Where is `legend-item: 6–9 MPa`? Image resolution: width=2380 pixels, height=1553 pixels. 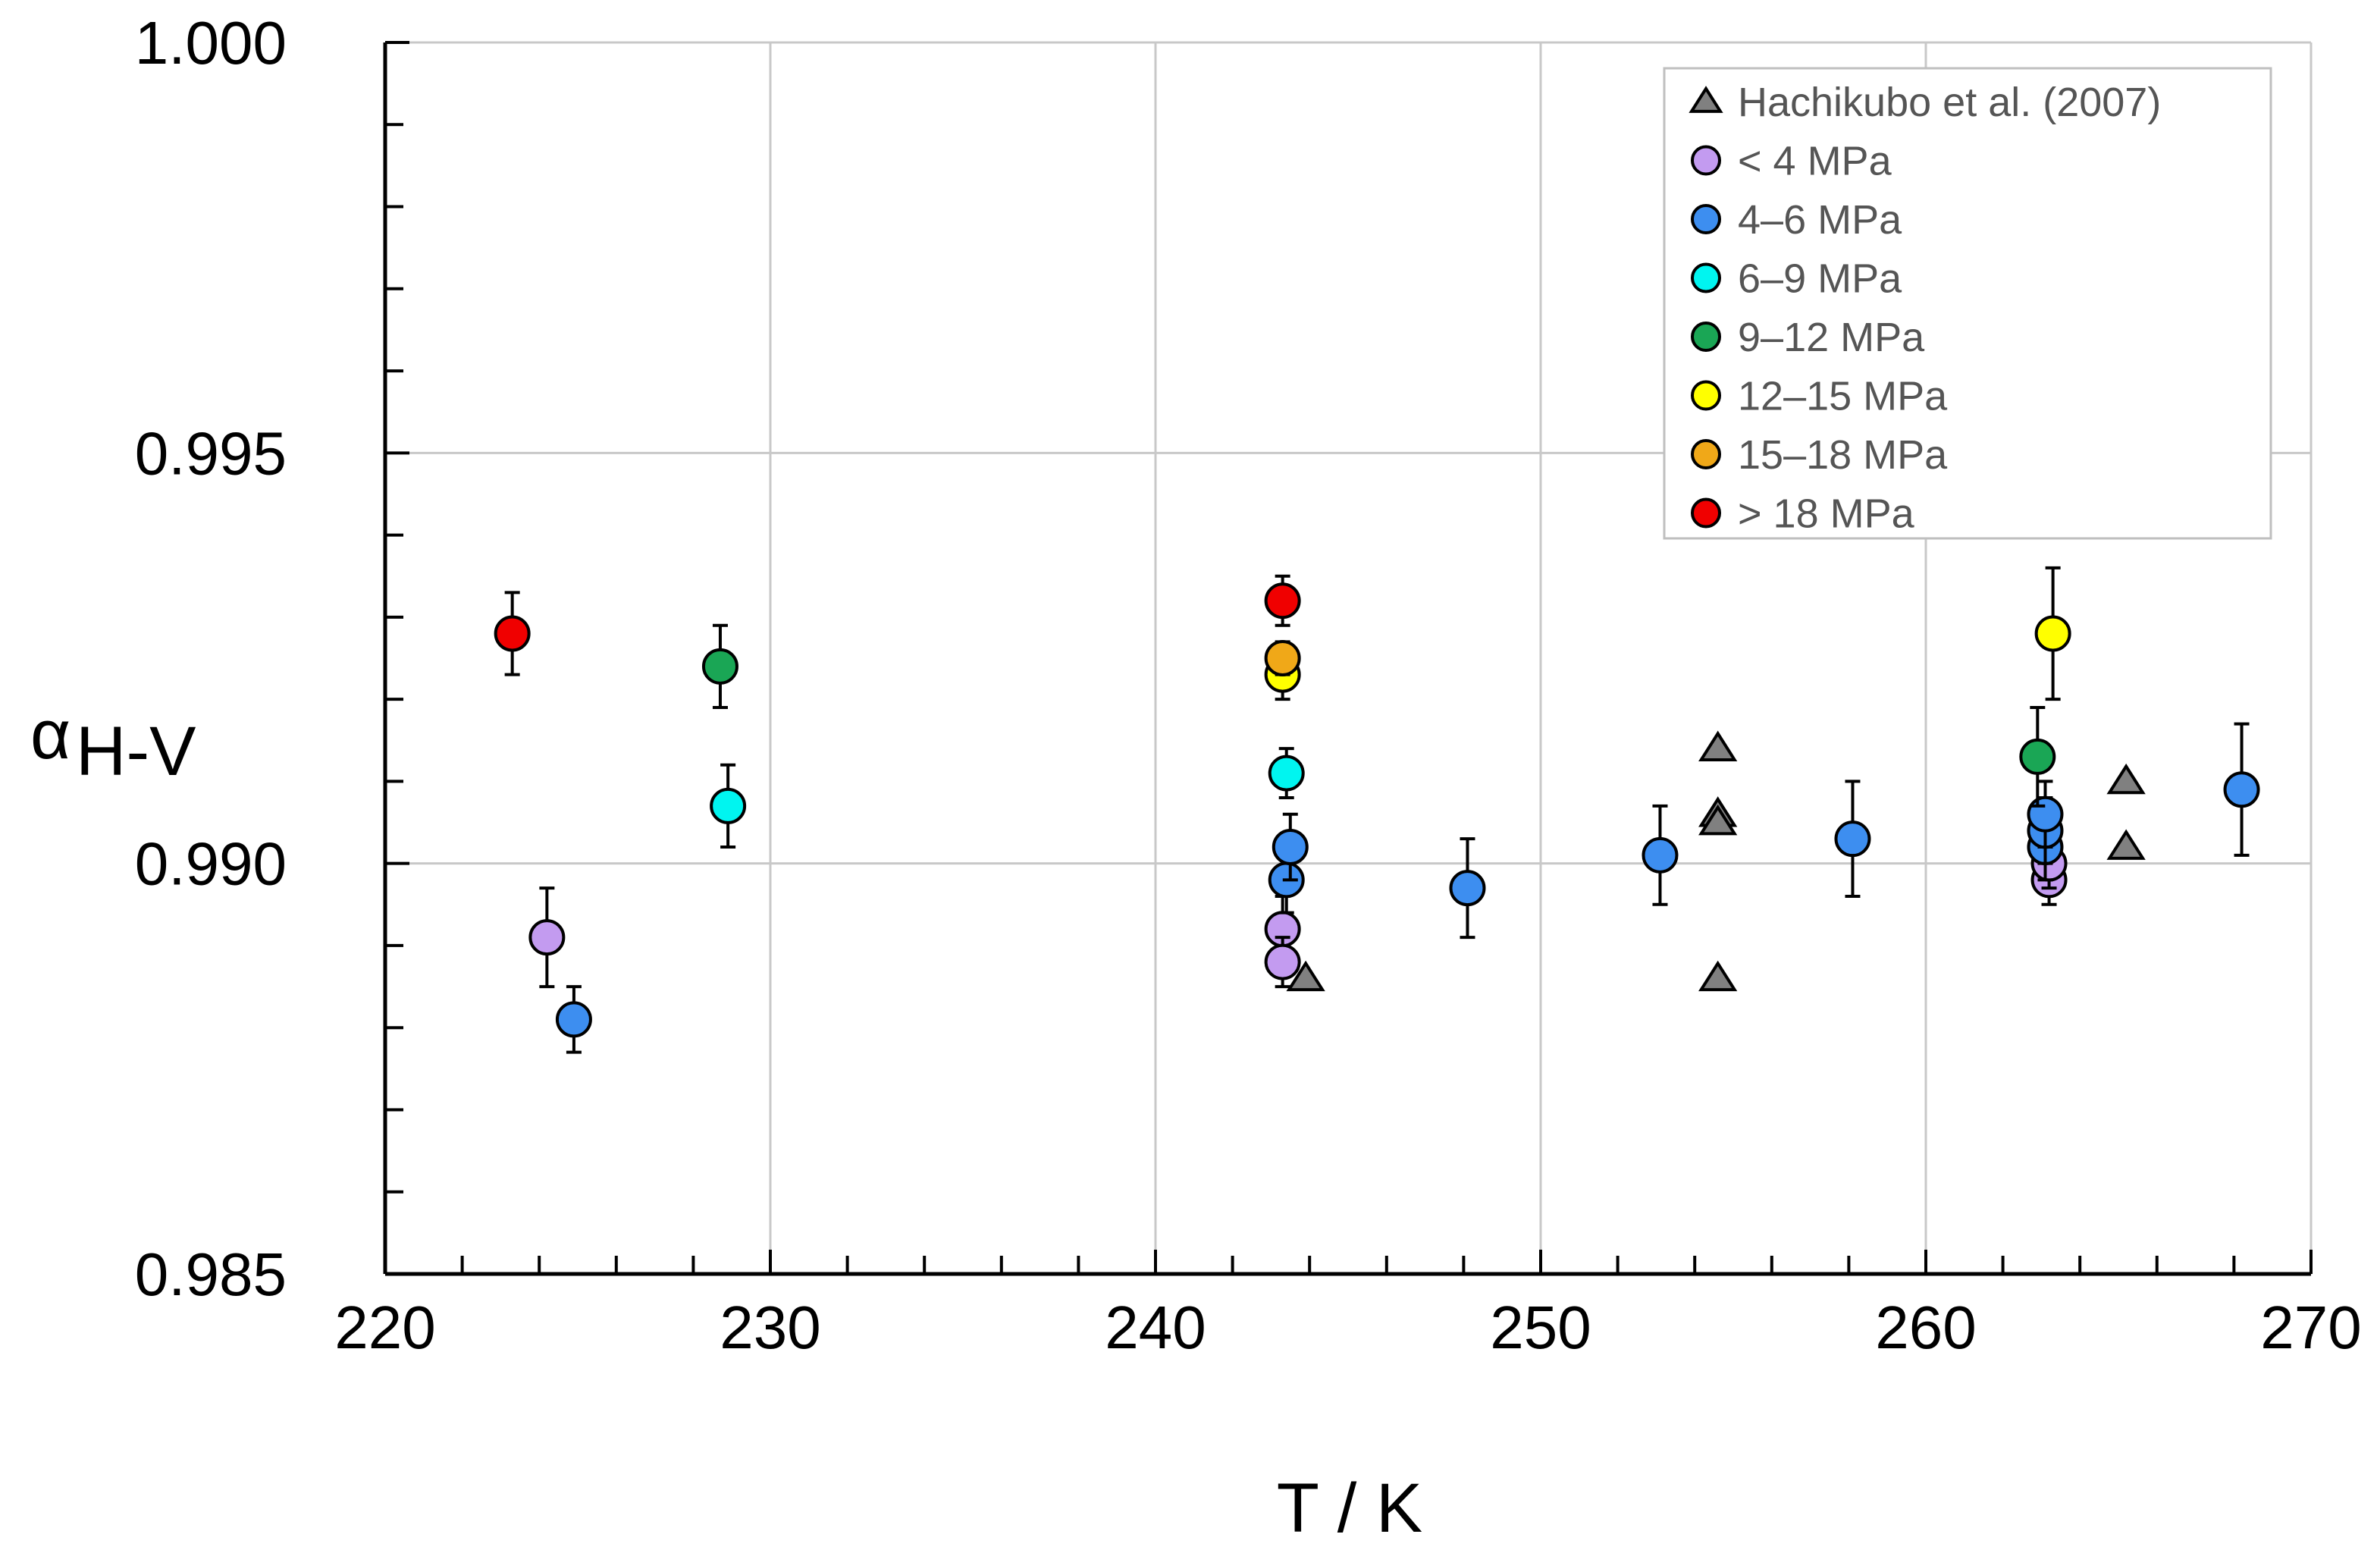 legend-item: 6–9 MPa is located at coordinates (1796, 279).